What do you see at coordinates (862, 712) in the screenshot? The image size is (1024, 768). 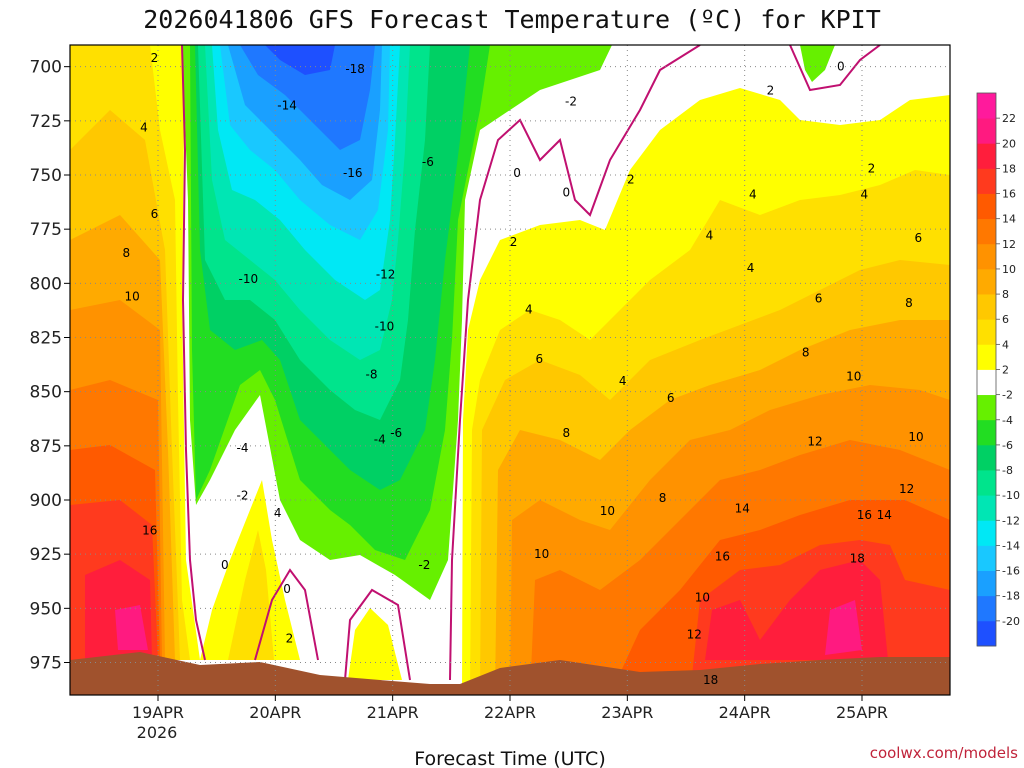 I see `x-tick-label: 25APR` at bounding box center [862, 712].